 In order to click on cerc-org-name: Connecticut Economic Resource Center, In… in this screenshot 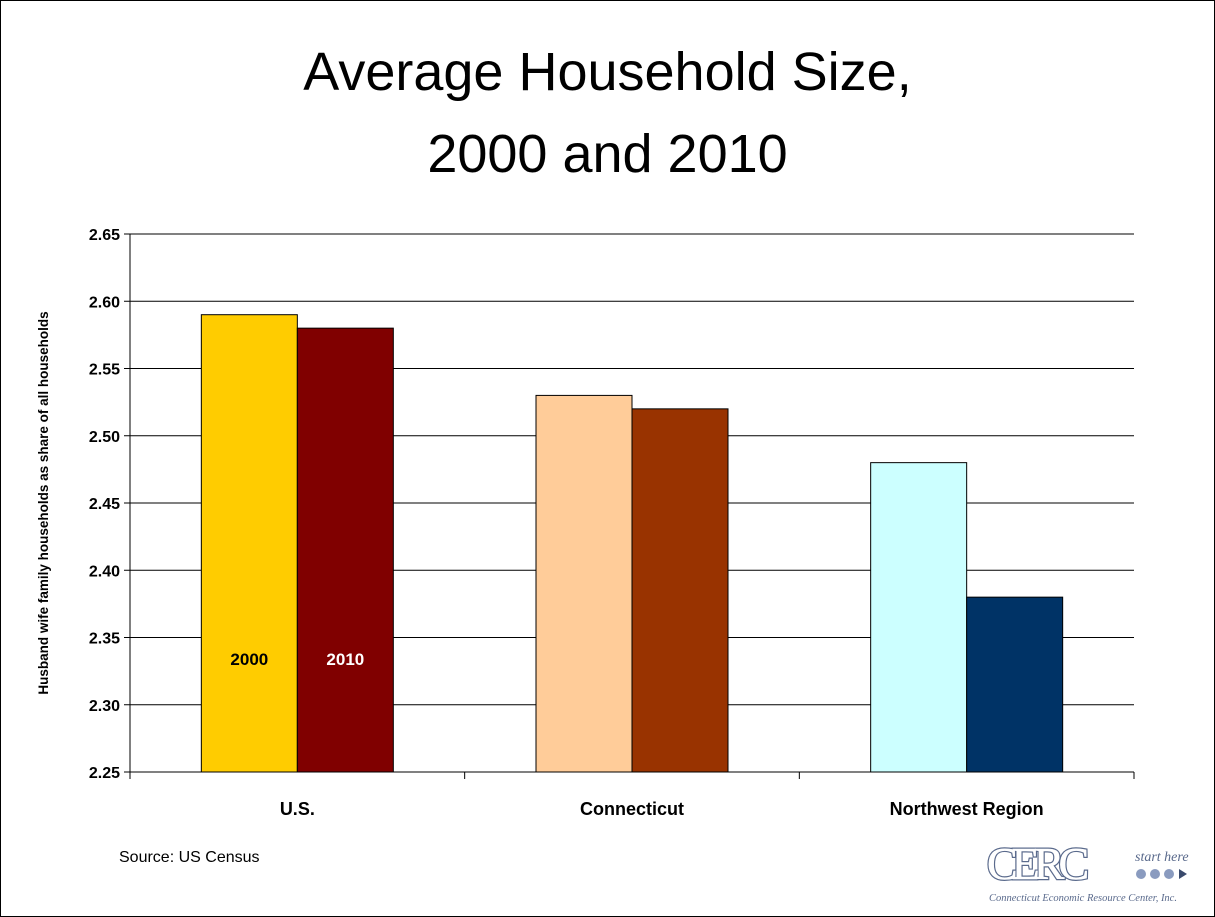, I will do `click(1083, 898)`.